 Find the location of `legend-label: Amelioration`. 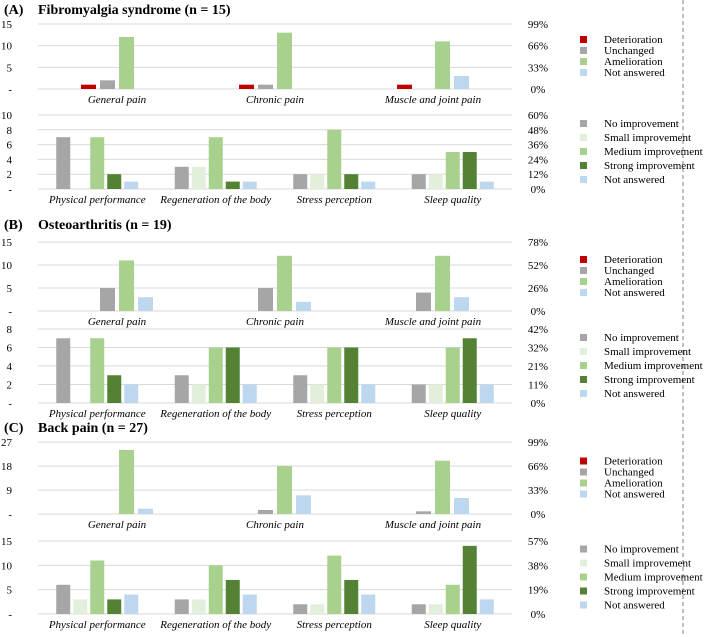

legend-label: Amelioration is located at coordinates (633, 282).